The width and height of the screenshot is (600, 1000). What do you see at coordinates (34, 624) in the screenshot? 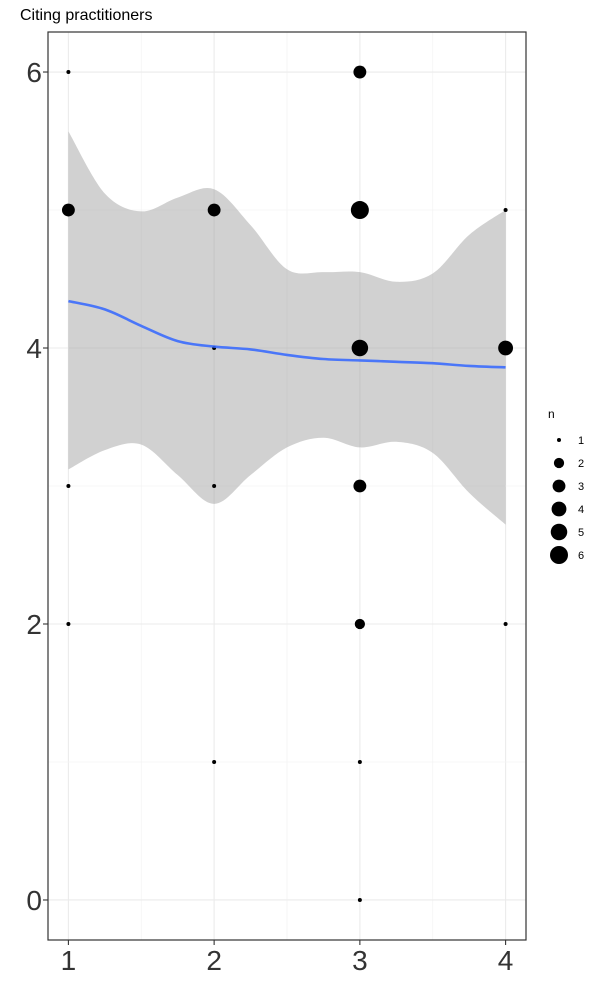
I see `y-tick-label: 2` at bounding box center [34, 624].